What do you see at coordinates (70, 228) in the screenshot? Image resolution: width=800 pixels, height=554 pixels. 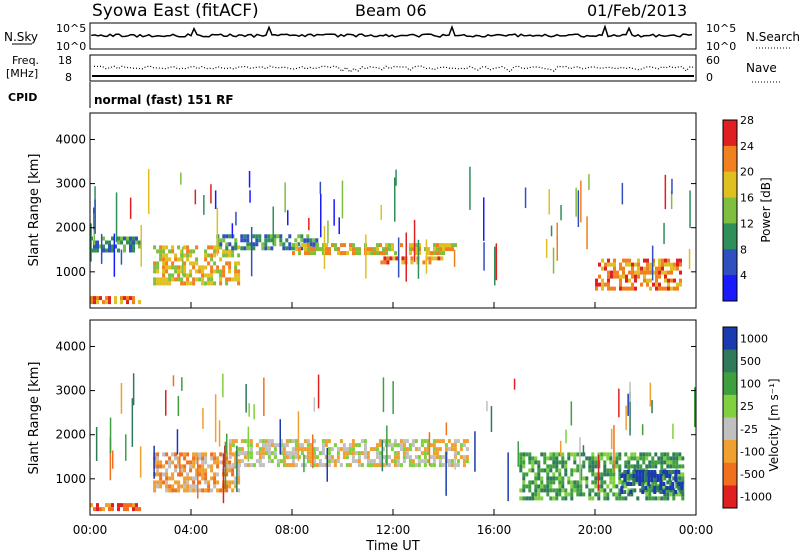 I see `power-y-tick-label: 2000` at bounding box center [70, 228].